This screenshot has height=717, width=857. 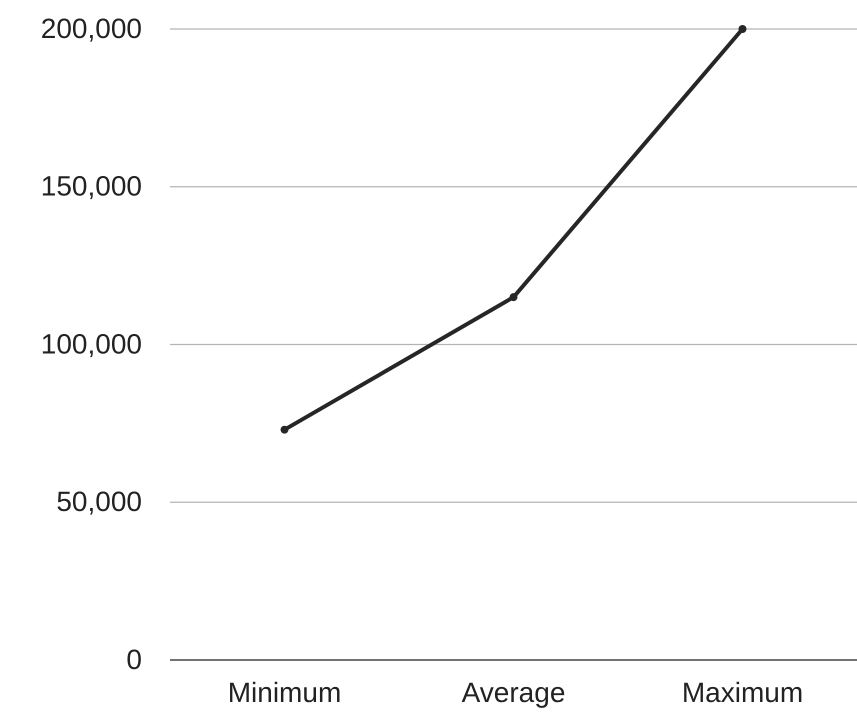 I want to click on y-tick-label: 0, so click(x=134, y=659).